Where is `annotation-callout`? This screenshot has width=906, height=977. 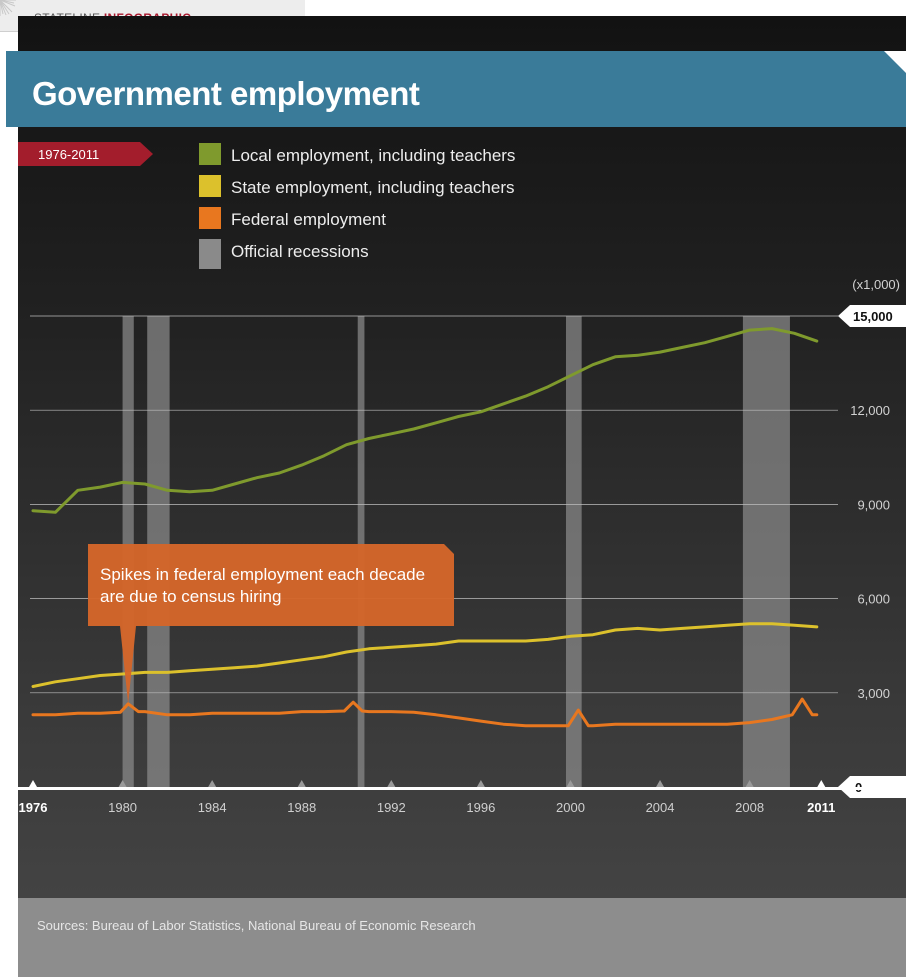
annotation-callout is located at coordinates (271, 624).